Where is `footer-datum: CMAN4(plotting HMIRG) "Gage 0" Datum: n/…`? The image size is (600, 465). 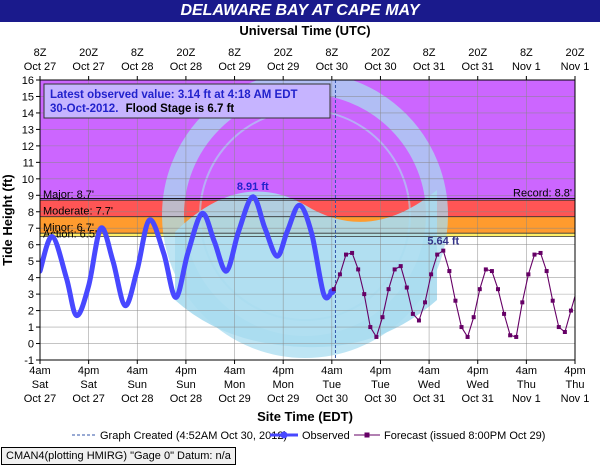 footer-datum: CMAN4(plotting HMIRG) "Gage 0" Datum: n/… is located at coordinates (118, 456).